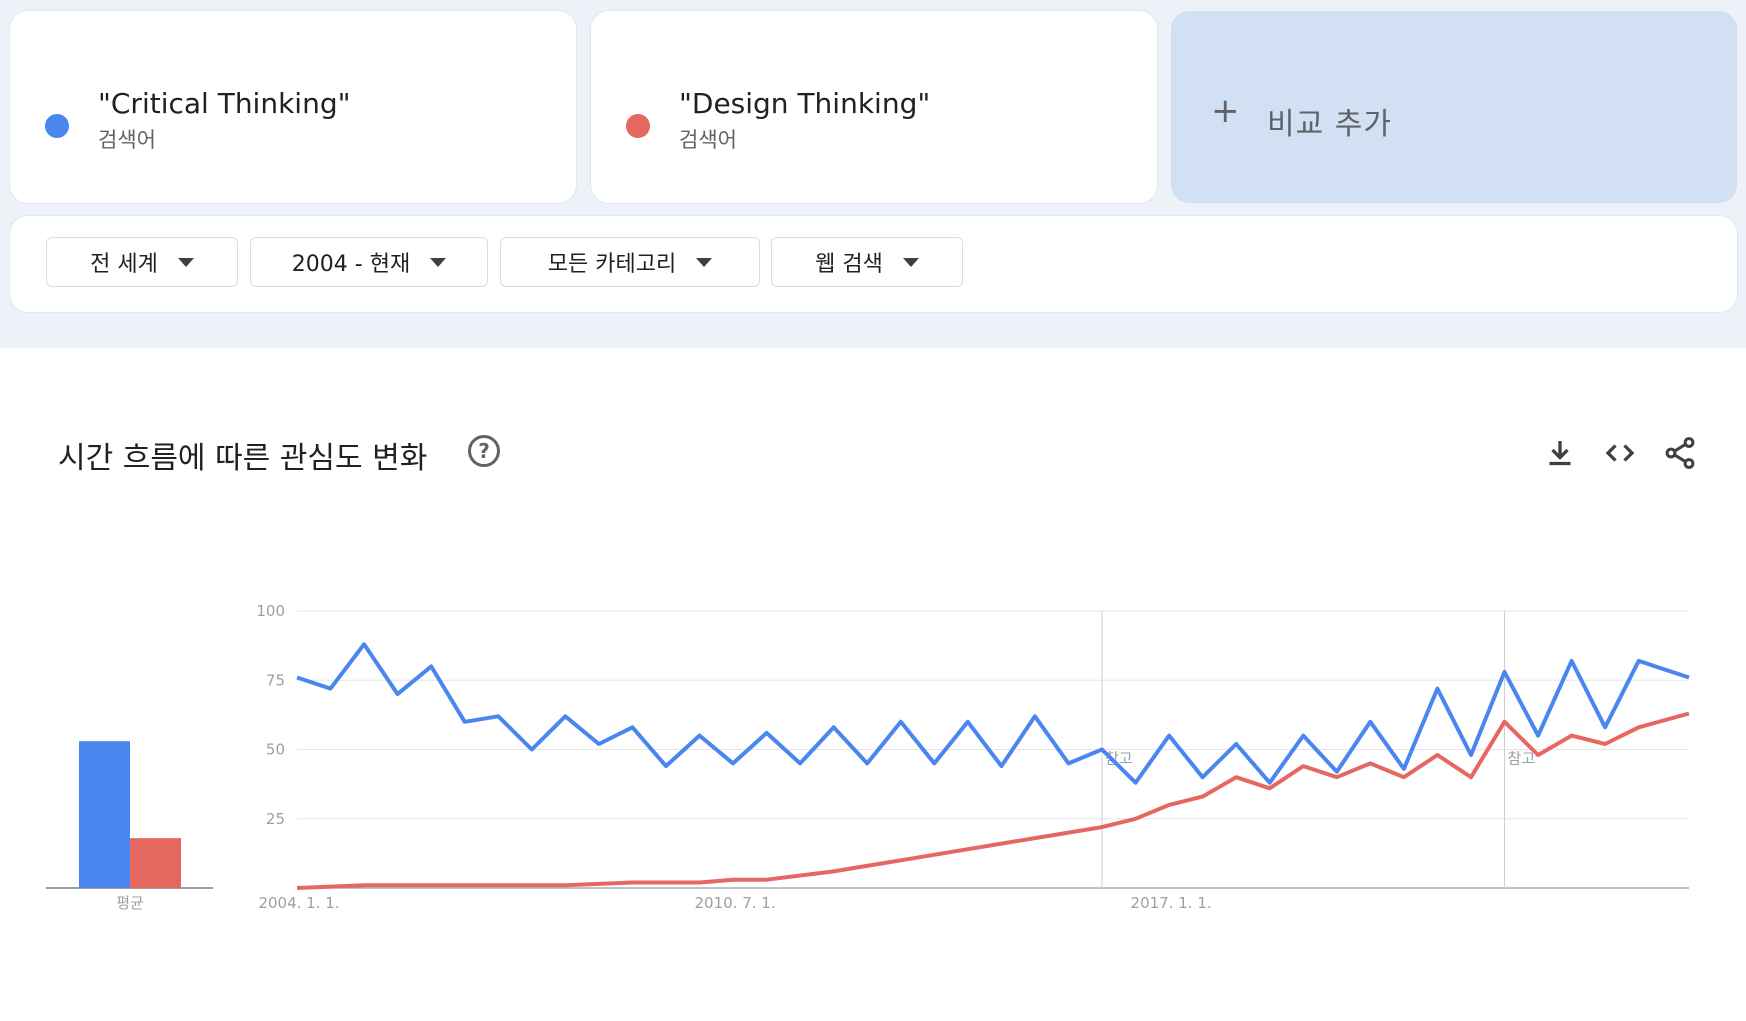 The height and width of the screenshot is (1021, 1746). What do you see at coordinates (130, 903) in the screenshot?
I see `average-label: 평균` at bounding box center [130, 903].